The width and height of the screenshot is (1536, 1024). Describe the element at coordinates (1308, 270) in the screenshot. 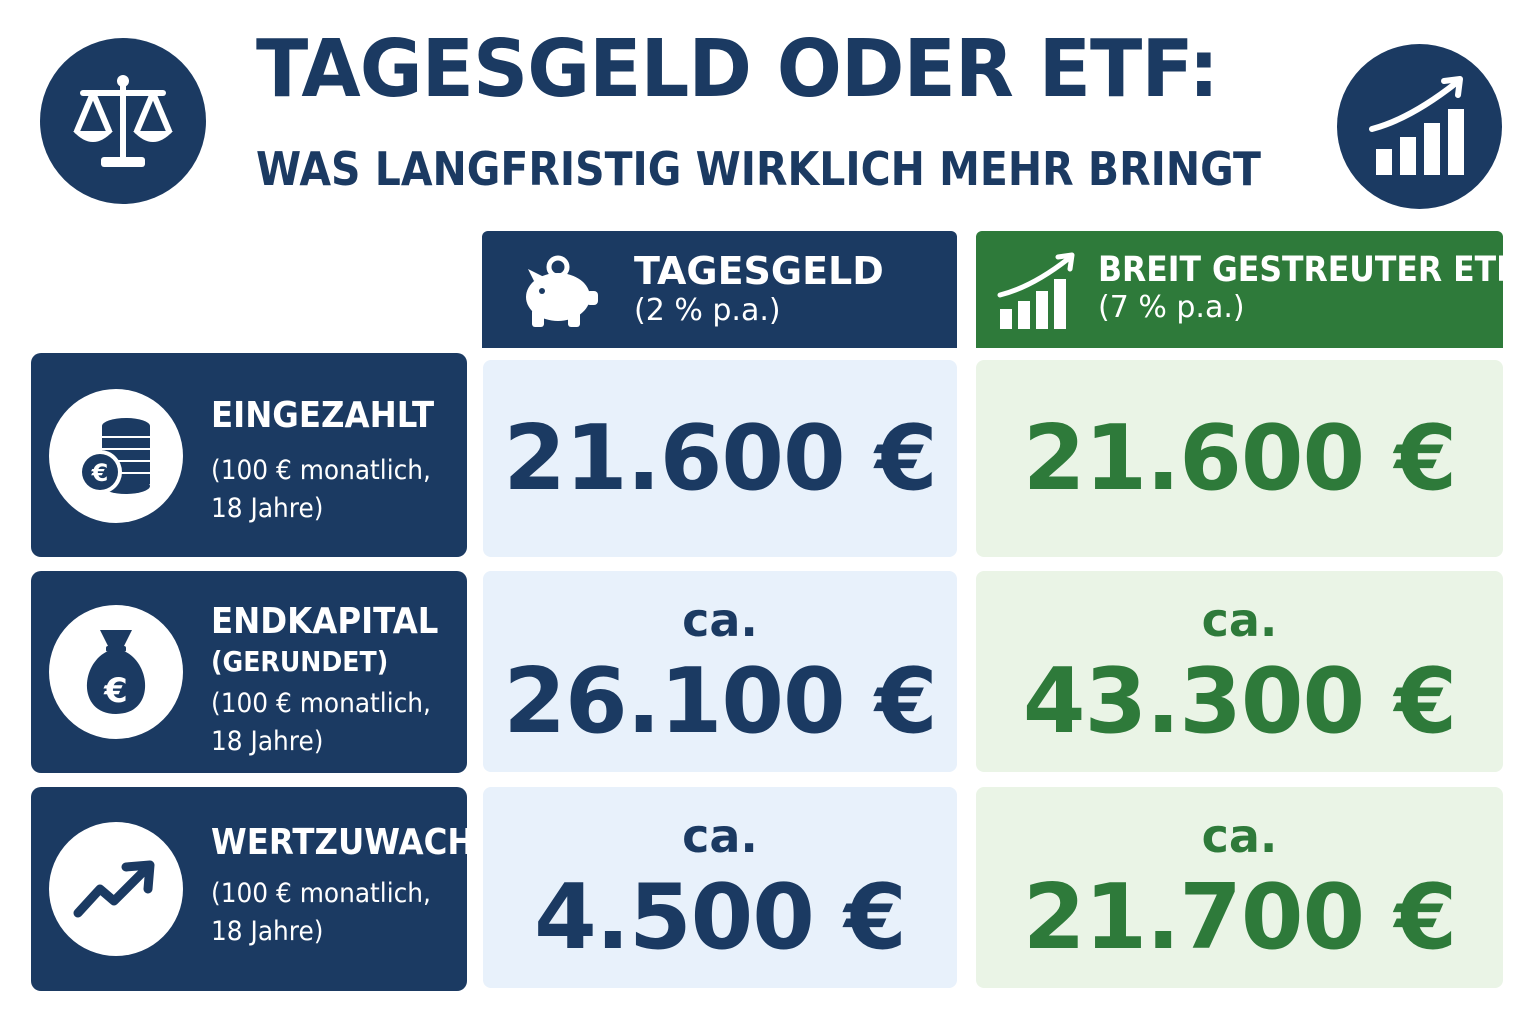

I see `column-title: BREIT GESTREUTER ETF` at that location.